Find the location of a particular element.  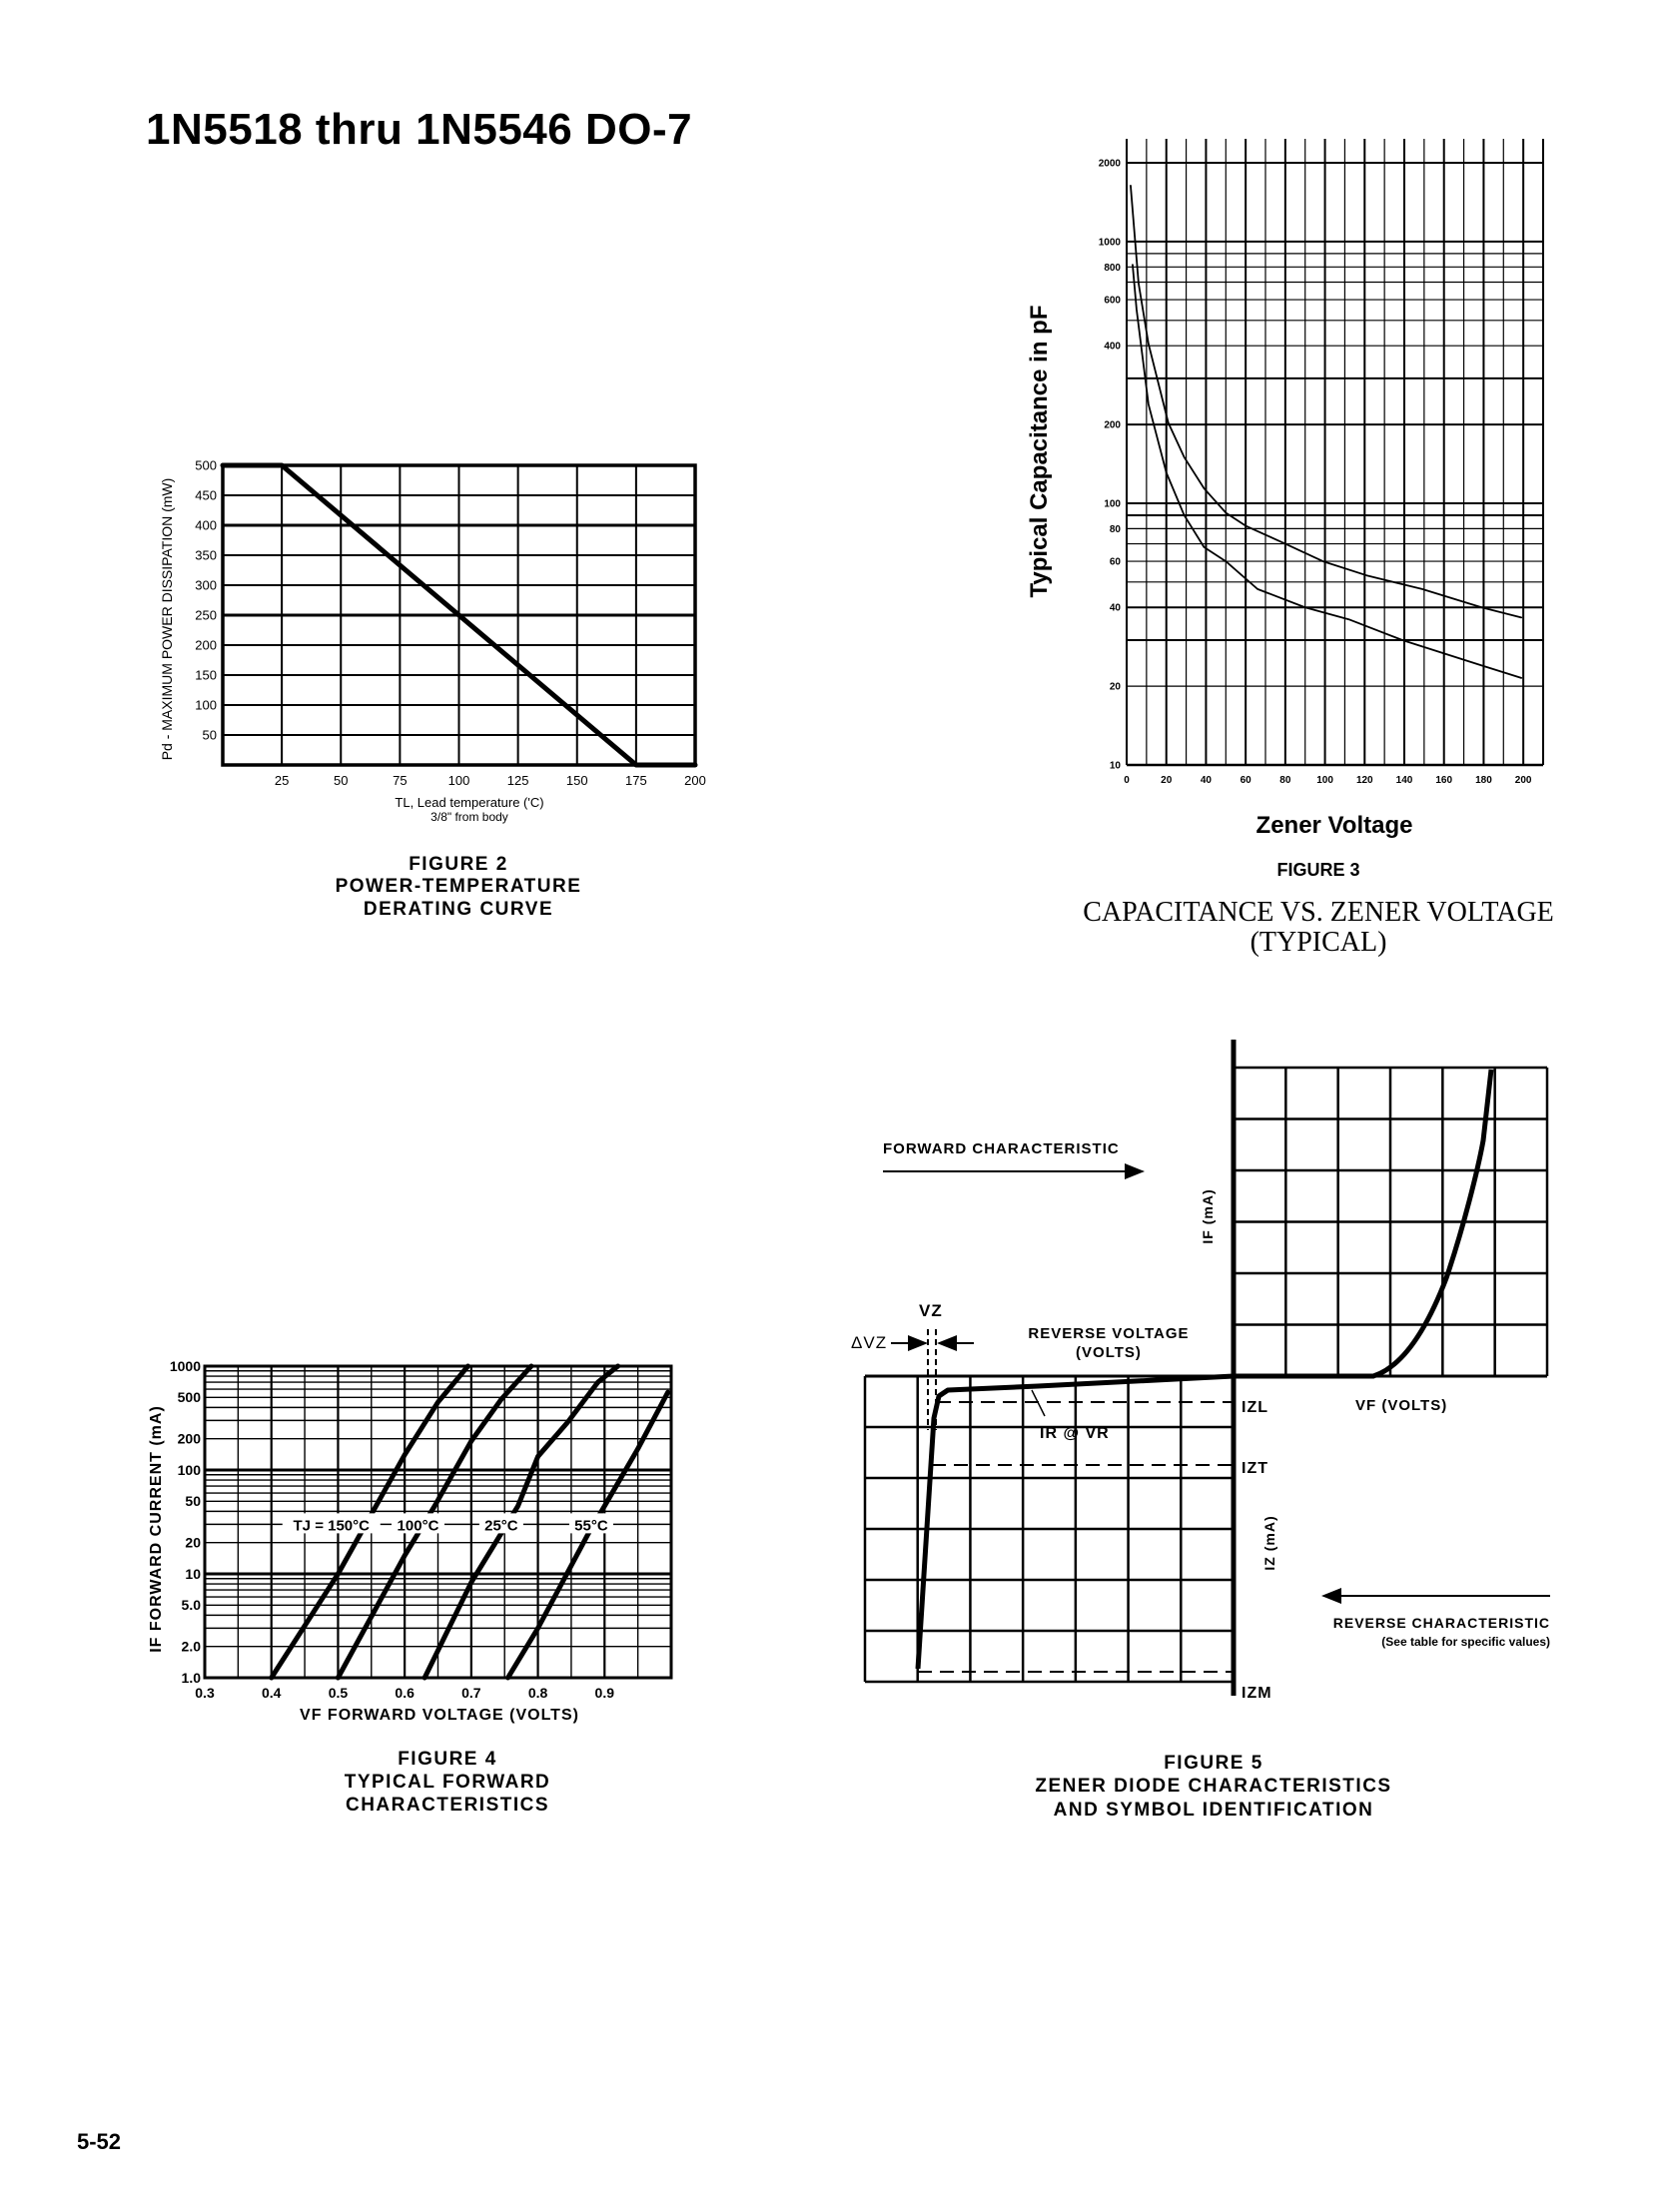

y-tick-label: 60 is located at coordinates (1116, 562).